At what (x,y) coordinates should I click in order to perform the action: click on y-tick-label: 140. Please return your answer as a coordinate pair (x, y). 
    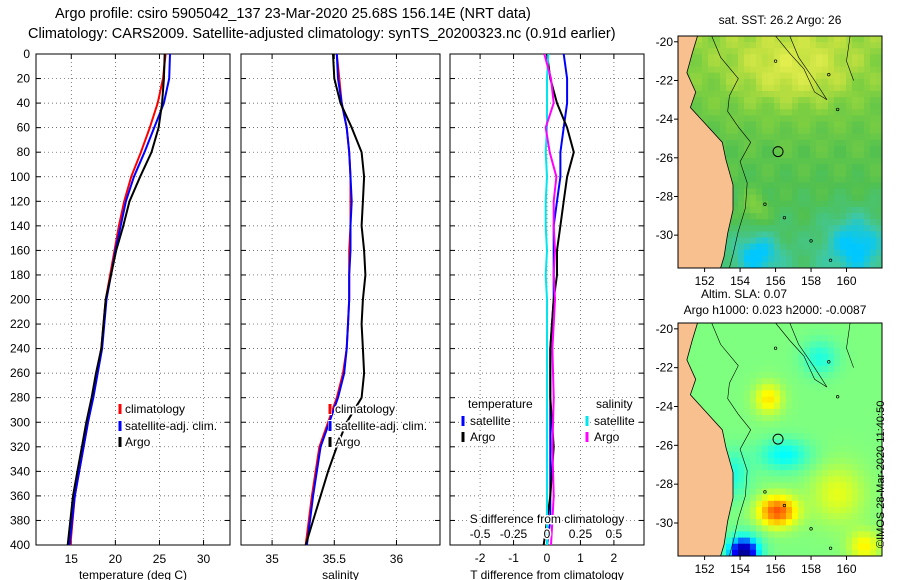
    Looking at the image, I should click on (20, 226).